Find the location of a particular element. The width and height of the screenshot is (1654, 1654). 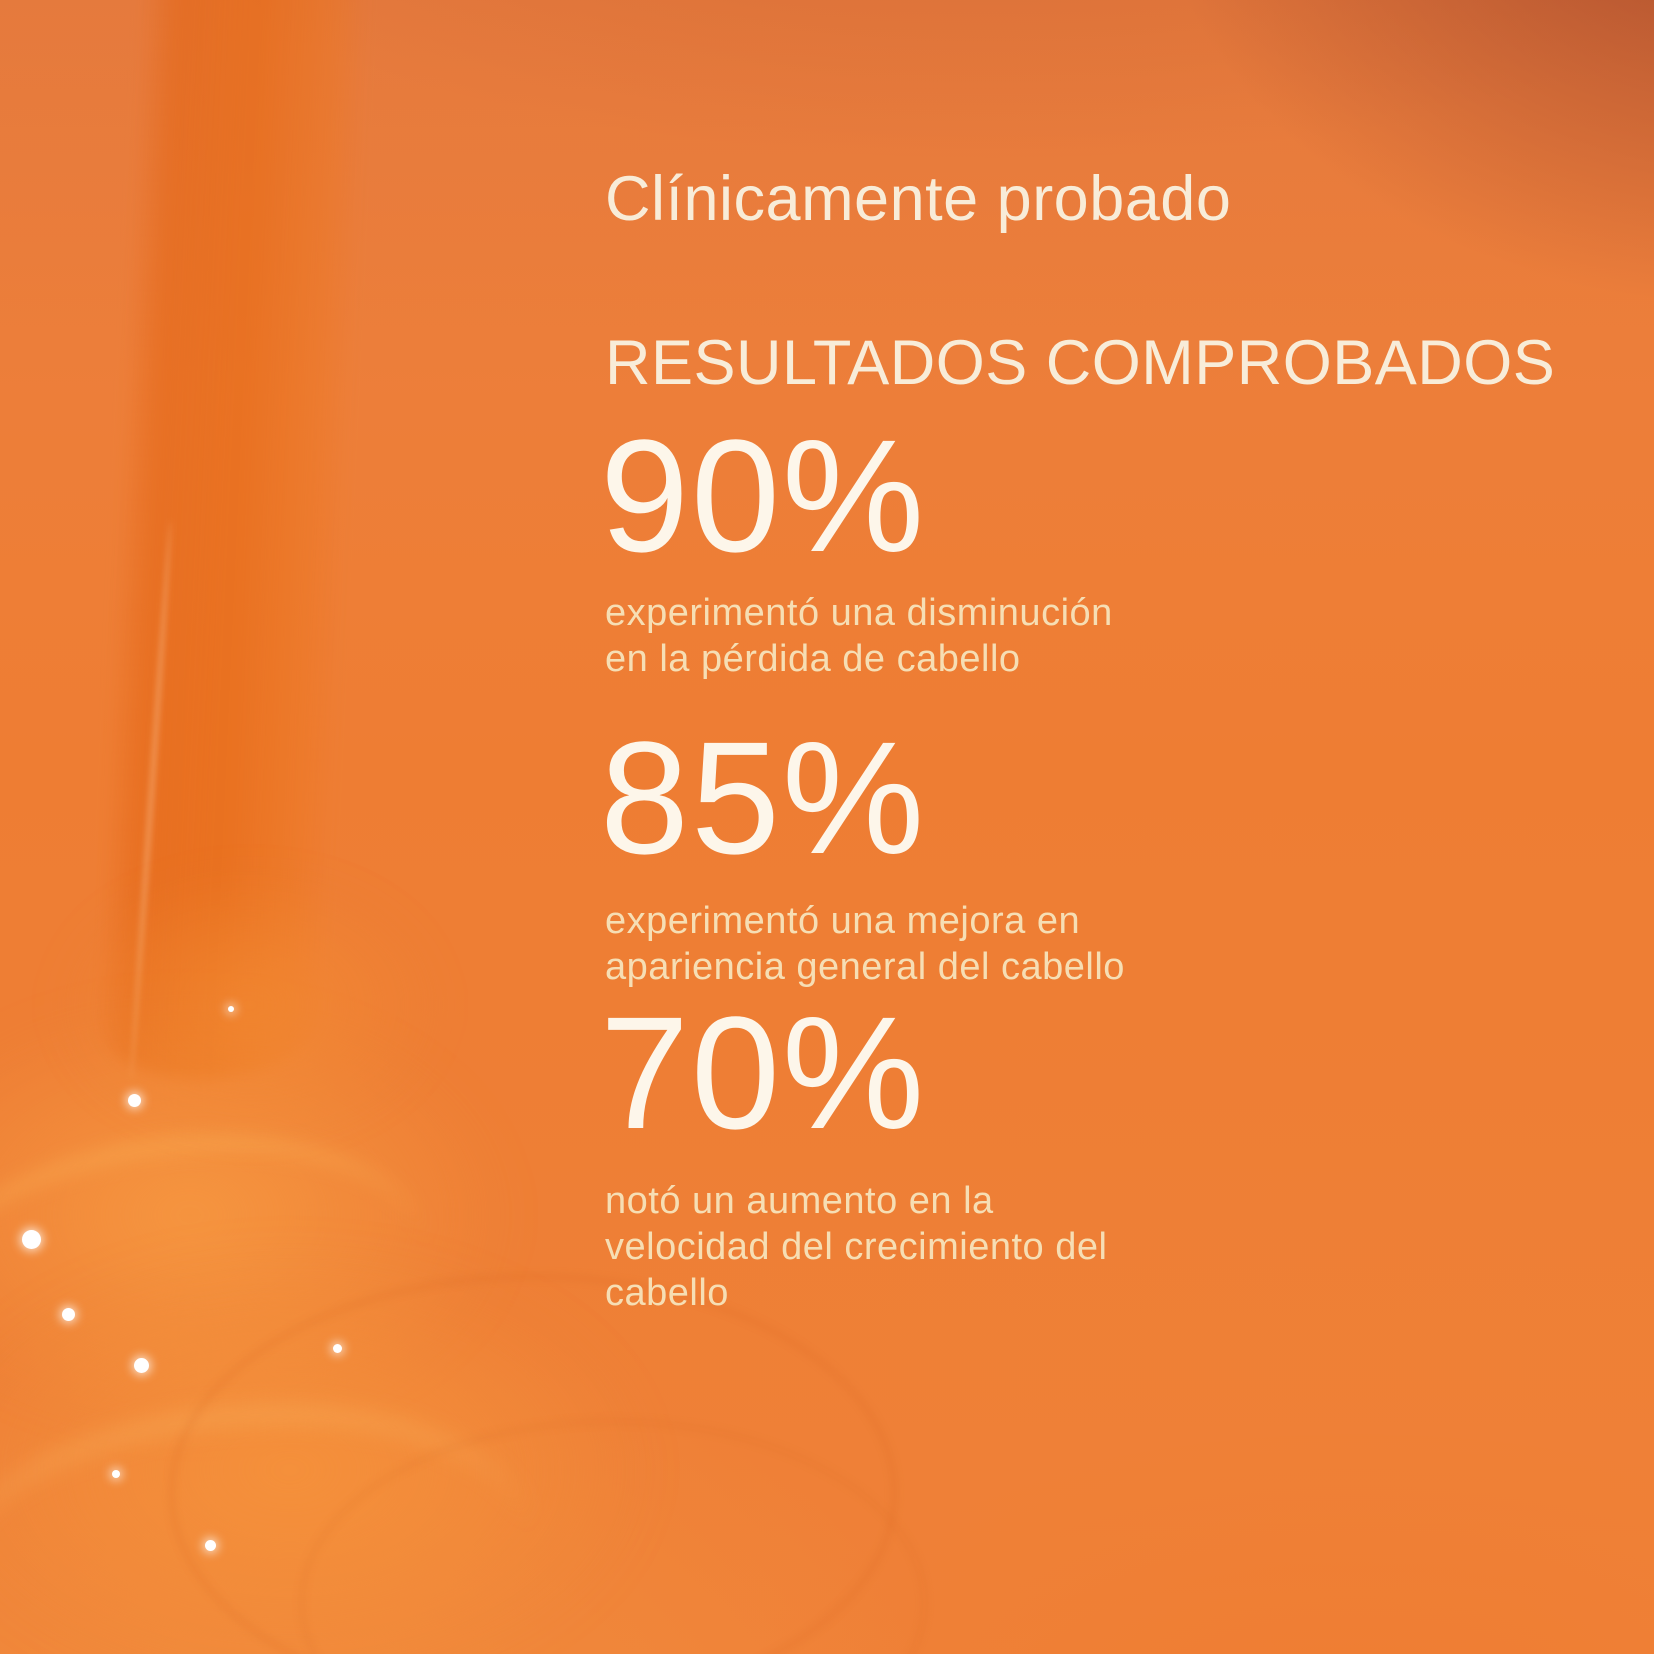

title-line-1: Clínicamente probado is located at coordinates (918, 199).